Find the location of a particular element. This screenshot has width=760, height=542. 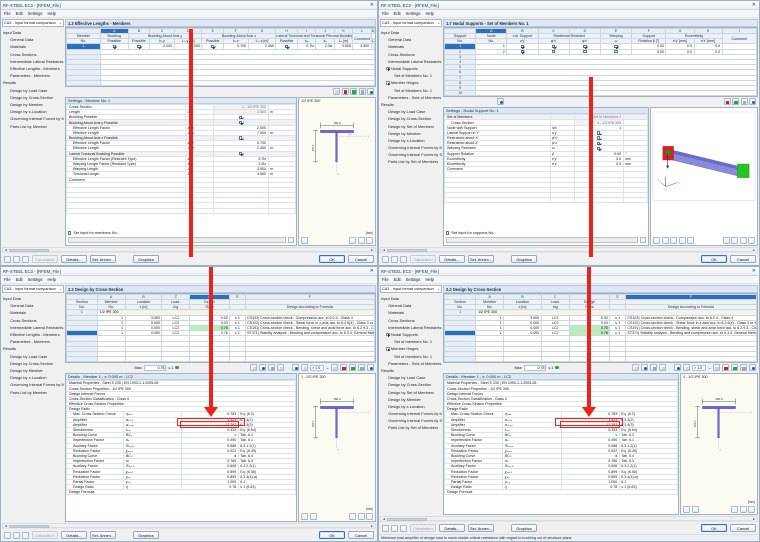

ok-button: OK is located at coordinates (714, 528).